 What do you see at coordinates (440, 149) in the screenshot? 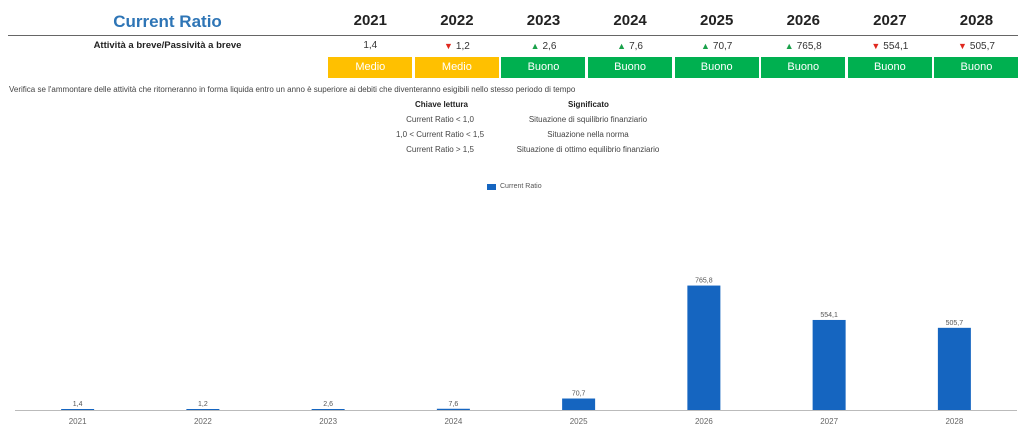
I see `key-cell: Current Ratio > 1,5` at bounding box center [440, 149].